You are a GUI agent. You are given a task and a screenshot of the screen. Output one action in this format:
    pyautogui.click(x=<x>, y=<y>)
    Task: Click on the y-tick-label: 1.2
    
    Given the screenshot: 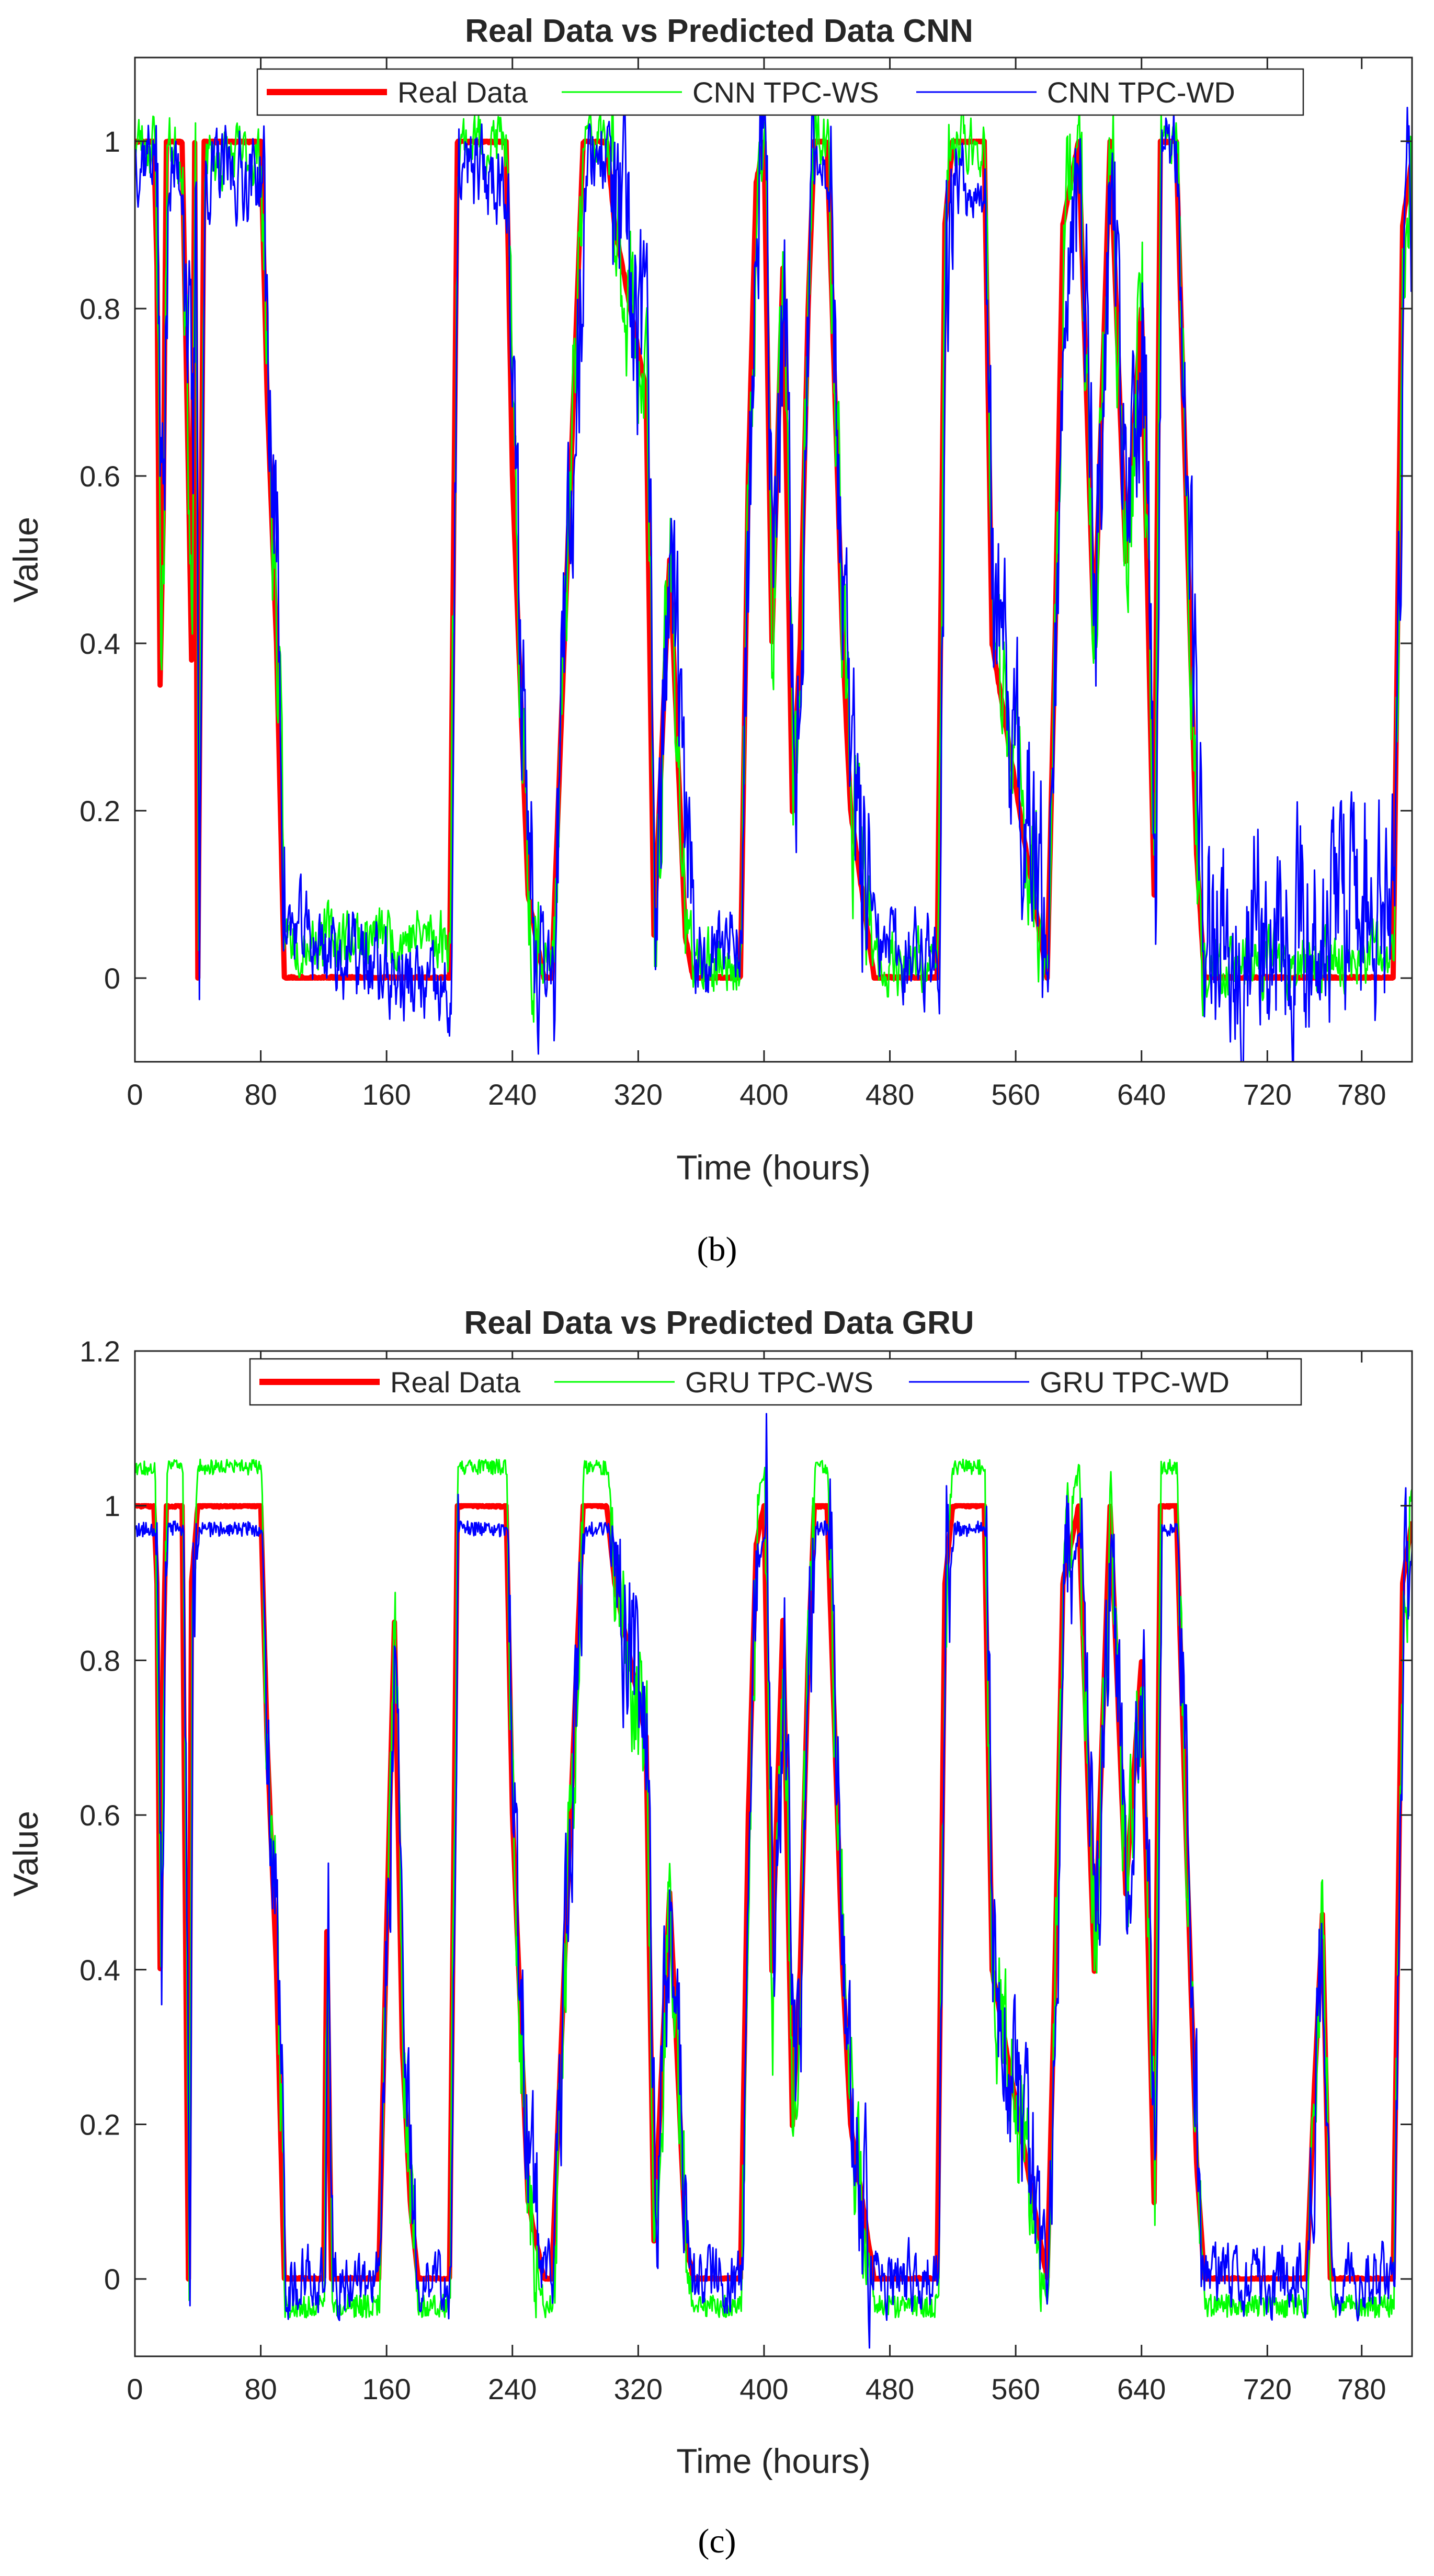 What is the action you would take?
    pyautogui.click(x=99, y=1351)
    